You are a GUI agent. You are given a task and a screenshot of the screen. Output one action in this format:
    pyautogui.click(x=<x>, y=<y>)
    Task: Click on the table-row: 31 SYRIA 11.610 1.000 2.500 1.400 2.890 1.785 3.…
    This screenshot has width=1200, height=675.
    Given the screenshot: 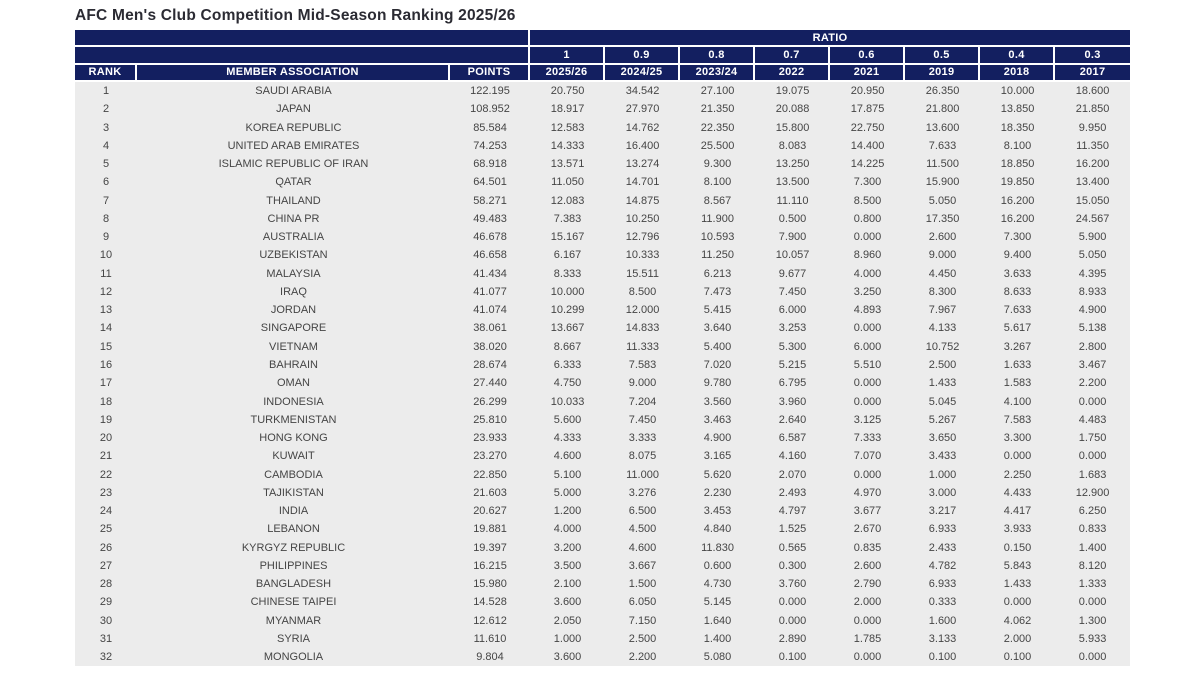 What is the action you would take?
    pyautogui.click(x=603, y=639)
    